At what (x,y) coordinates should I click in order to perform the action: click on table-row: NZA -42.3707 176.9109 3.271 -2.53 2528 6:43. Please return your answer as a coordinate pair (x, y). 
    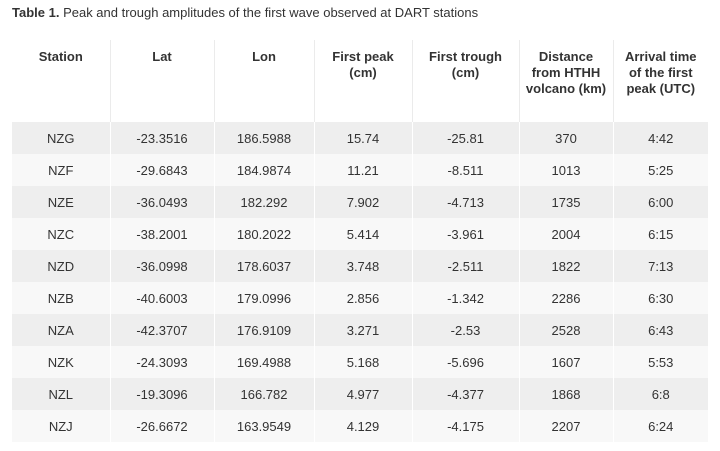
    Looking at the image, I should click on (360, 330).